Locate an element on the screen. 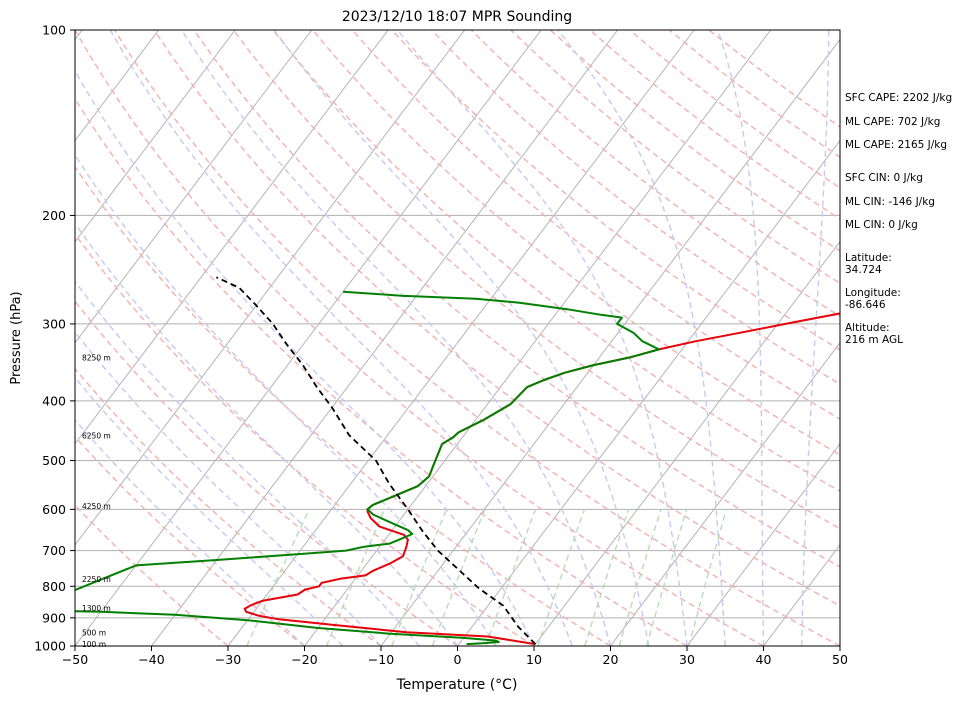  sounding-annotation: -86.646 is located at coordinates (865, 305).